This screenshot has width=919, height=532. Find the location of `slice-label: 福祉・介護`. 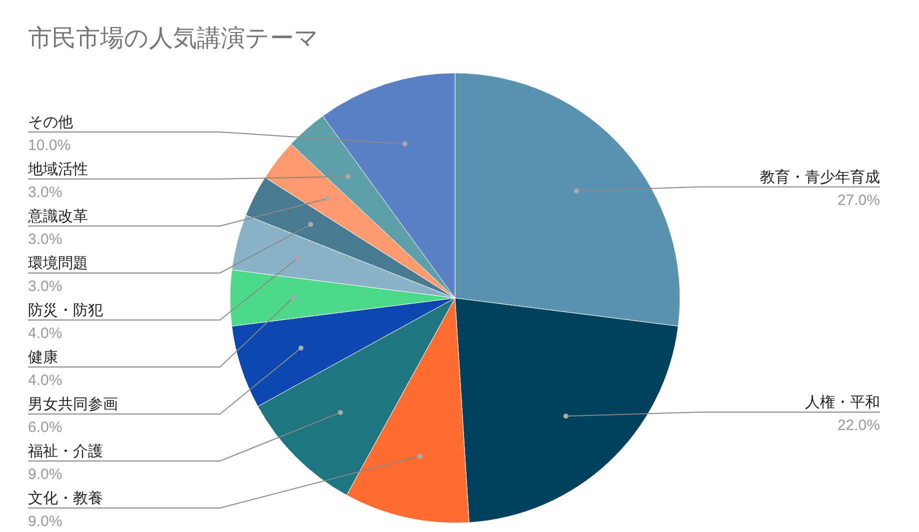

slice-label: 福祉・介護 is located at coordinates (65, 451).